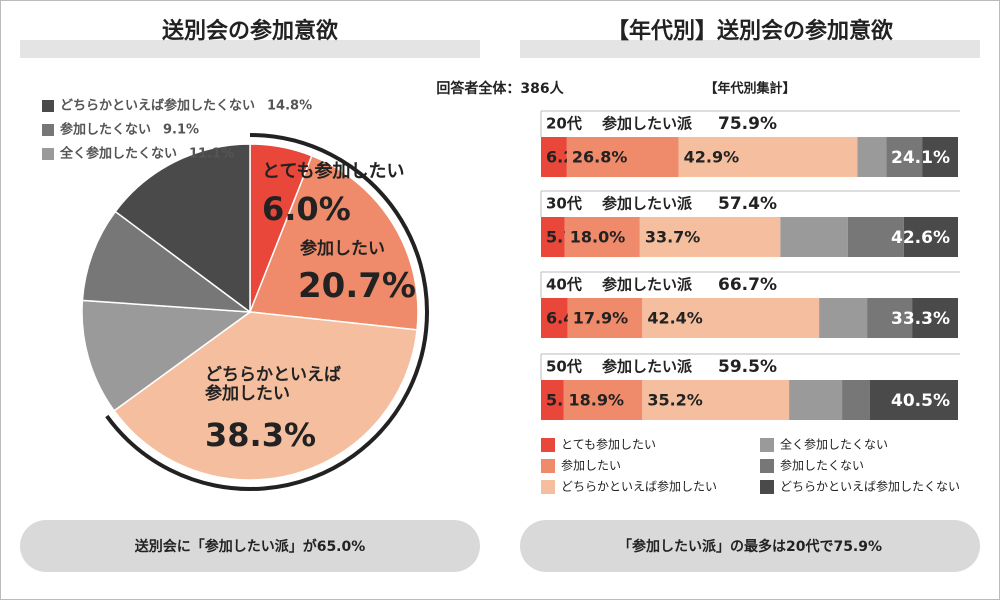  I want to click on category-label: 40代, so click(564, 285).